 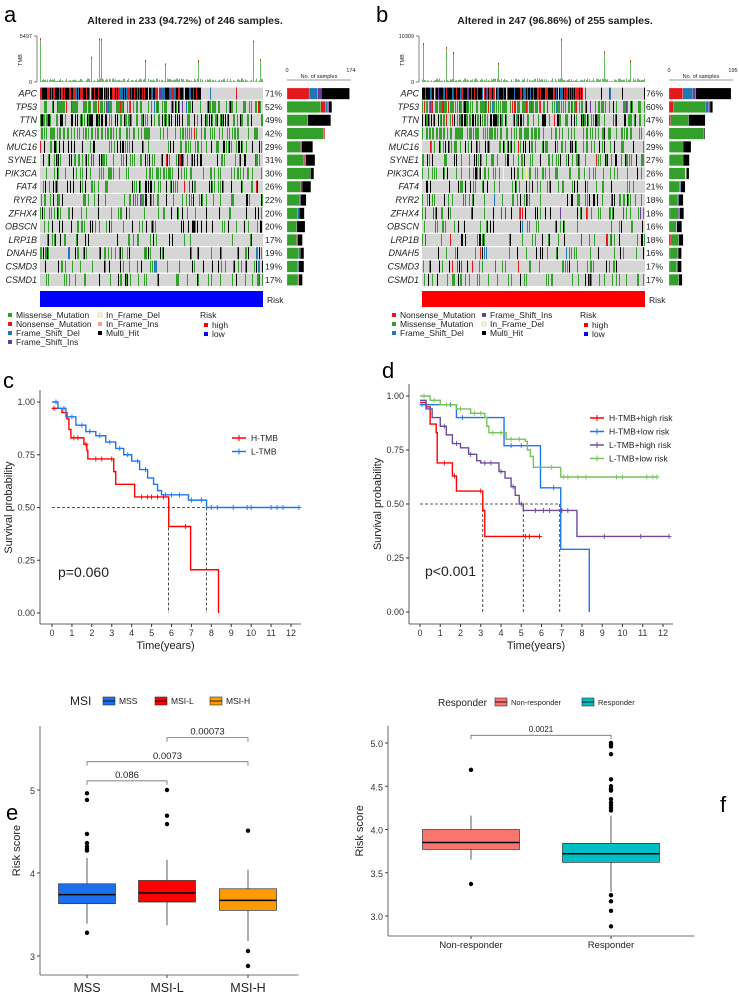 What do you see at coordinates (273, 94) in the screenshot?
I see `gene-percent: 71%` at bounding box center [273, 94].